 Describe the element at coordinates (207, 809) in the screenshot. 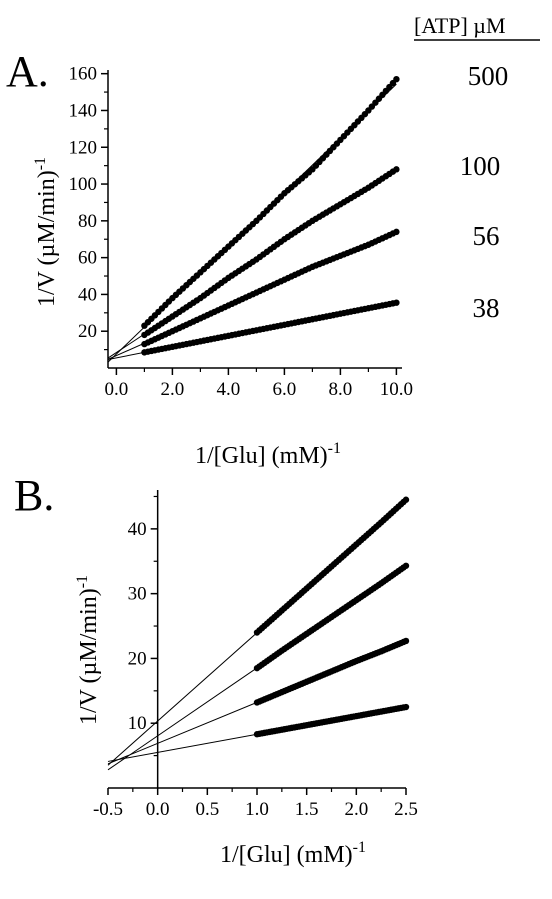

I see `x-tick-label: 0.5` at that location.